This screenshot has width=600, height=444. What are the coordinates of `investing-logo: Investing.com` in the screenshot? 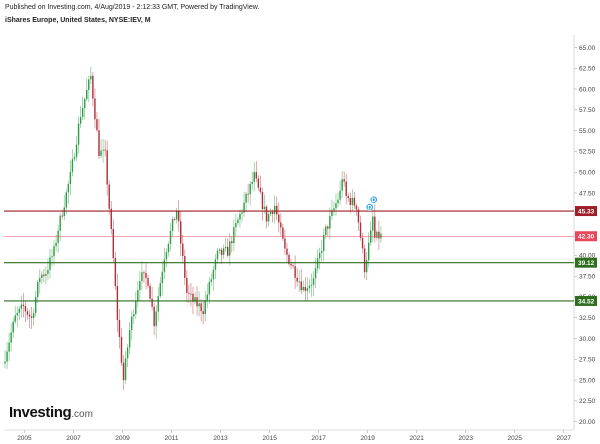 It's located at (51, 412).